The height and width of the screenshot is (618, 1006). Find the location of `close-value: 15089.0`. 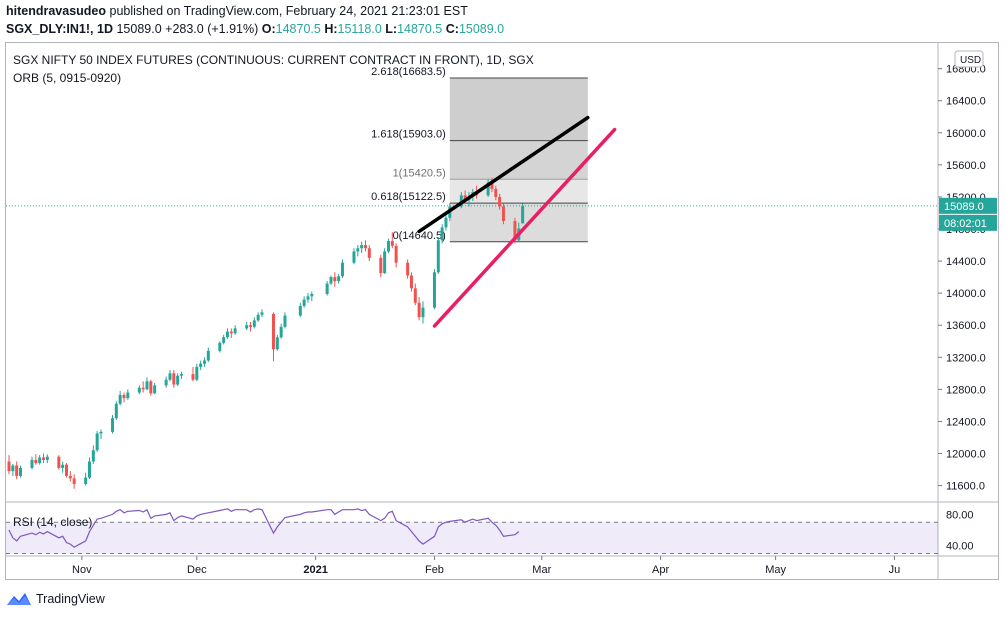

close-value: 15089.0 is located at coordinates (481, 29).